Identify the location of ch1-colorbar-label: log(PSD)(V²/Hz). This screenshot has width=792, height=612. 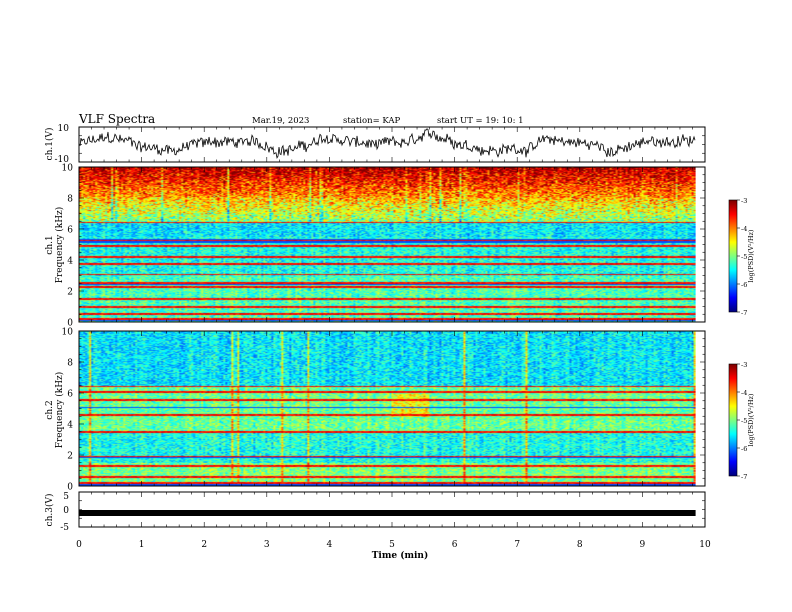
(751, 255).